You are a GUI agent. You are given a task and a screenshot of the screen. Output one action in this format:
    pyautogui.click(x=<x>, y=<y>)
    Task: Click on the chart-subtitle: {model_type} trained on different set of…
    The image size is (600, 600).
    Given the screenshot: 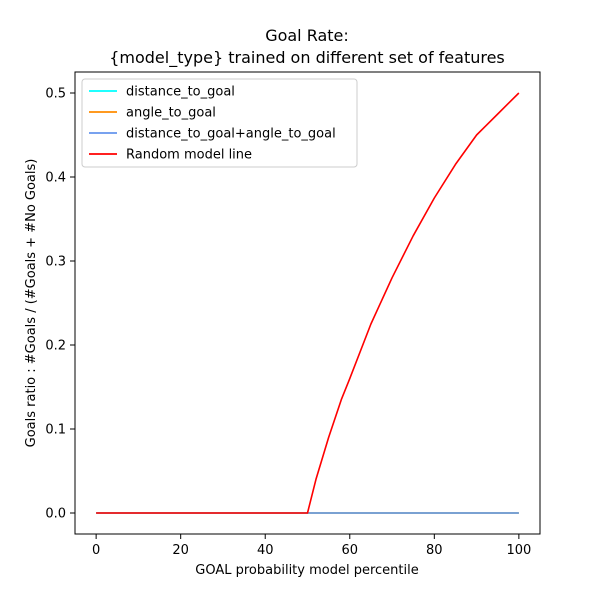 What is the action you would take?
    pyautogui.click(x=307, y=58)
    